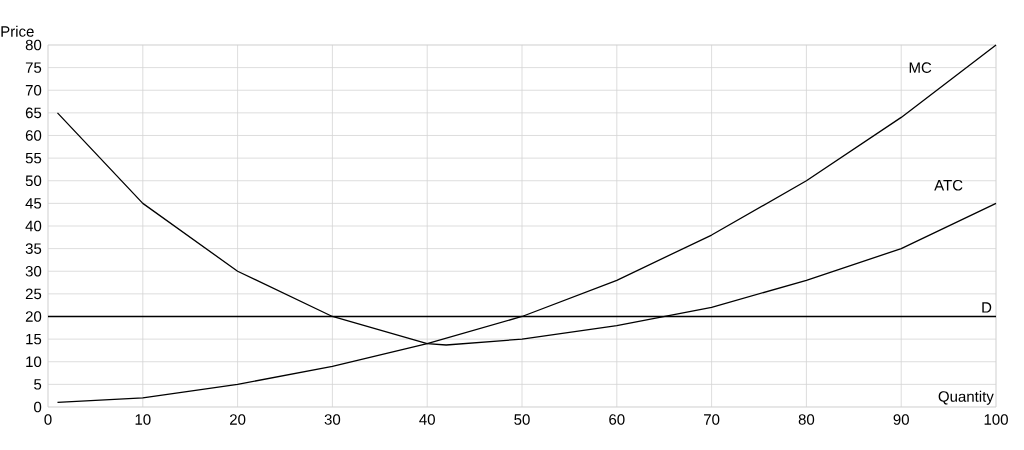 The image size is (1024, 450). Describe the element at coordinates (987, 307) in the screenshot. I see `series-label: D` at that location.